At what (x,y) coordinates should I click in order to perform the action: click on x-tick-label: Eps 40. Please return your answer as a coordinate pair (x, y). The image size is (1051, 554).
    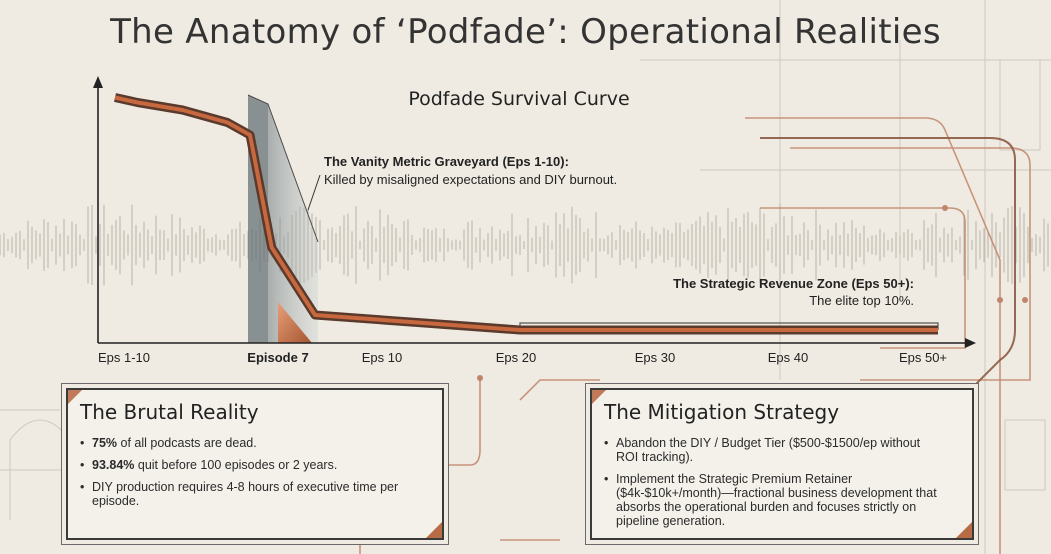
    Looking at the image, I should click on (788, 357).